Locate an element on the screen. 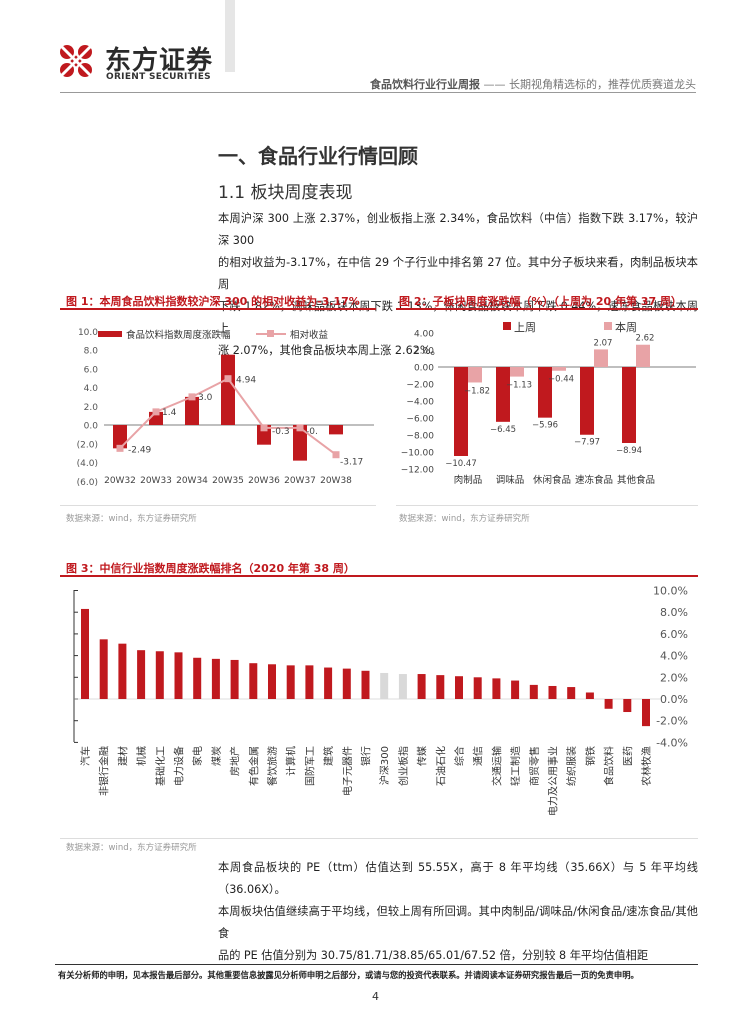 The height and width of the screenshot is (1024, 754). x-tick-label: 20W32 is located at coordinates (120, 481).